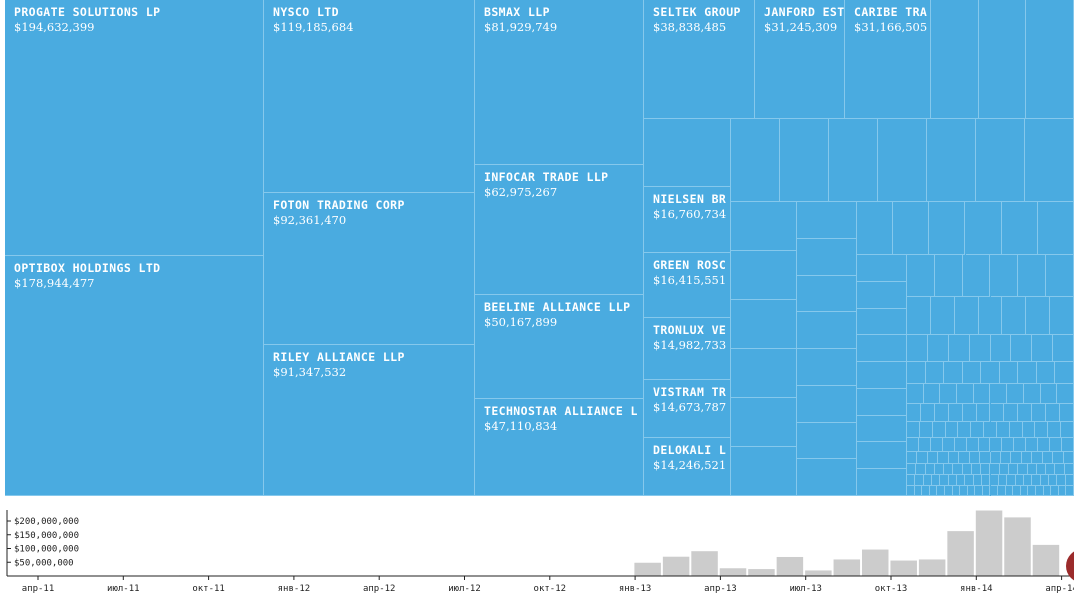 The width and height of the screenshot is (1074, 612). Describe the element at coordinates (687, 349) in the screenshot. I see `treemap-tile: TRONLUX VE $14,982,733` at that location.